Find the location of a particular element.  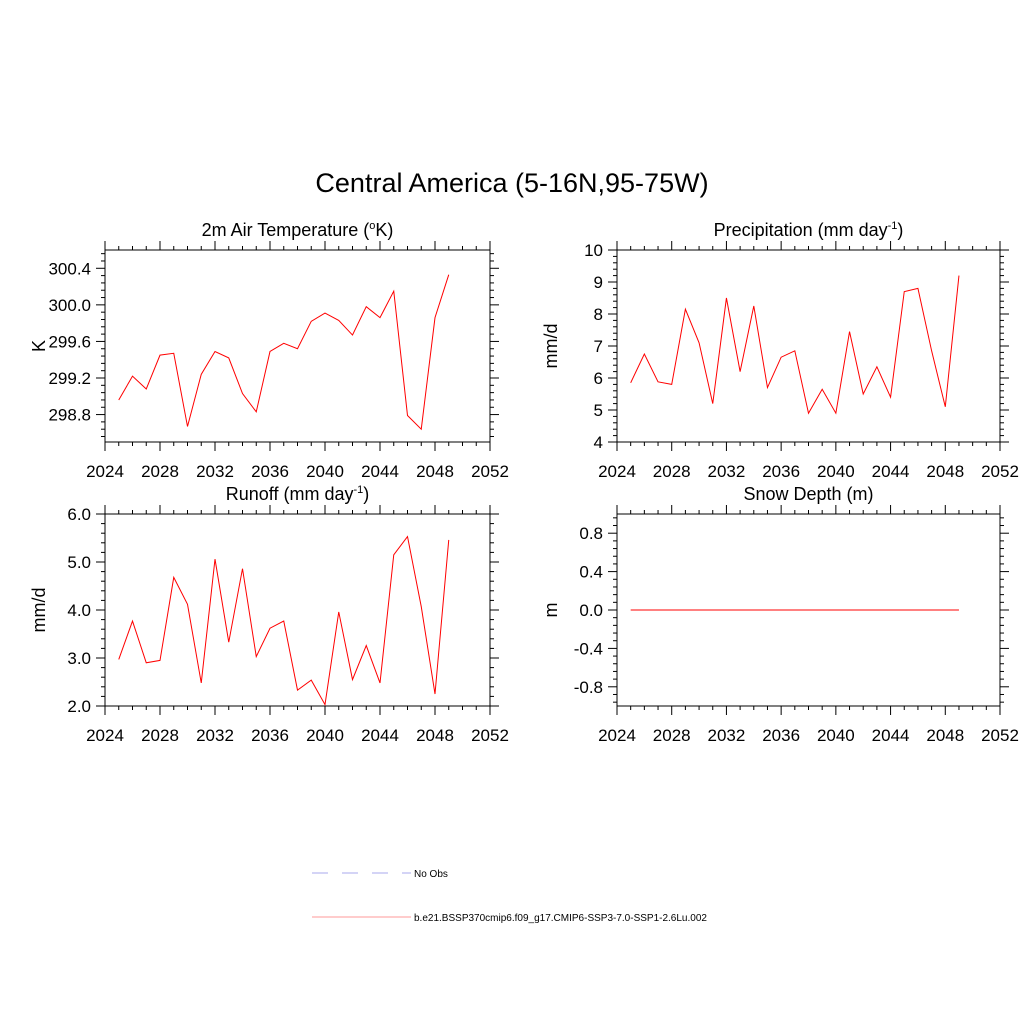

y-tick-label: 4 is located at coordinates (598, 442).